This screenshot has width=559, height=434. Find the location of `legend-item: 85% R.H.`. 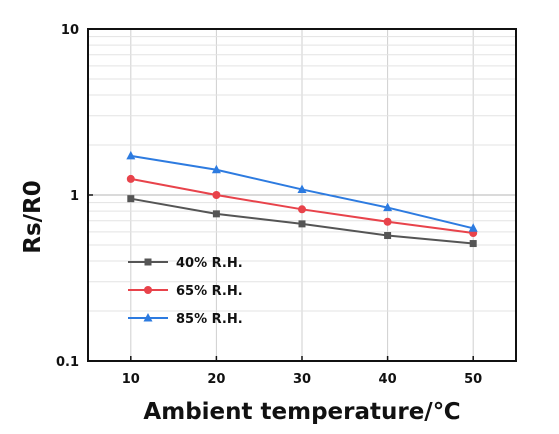

legend-item: 85% R.H. is located at coordinates (185, 319).